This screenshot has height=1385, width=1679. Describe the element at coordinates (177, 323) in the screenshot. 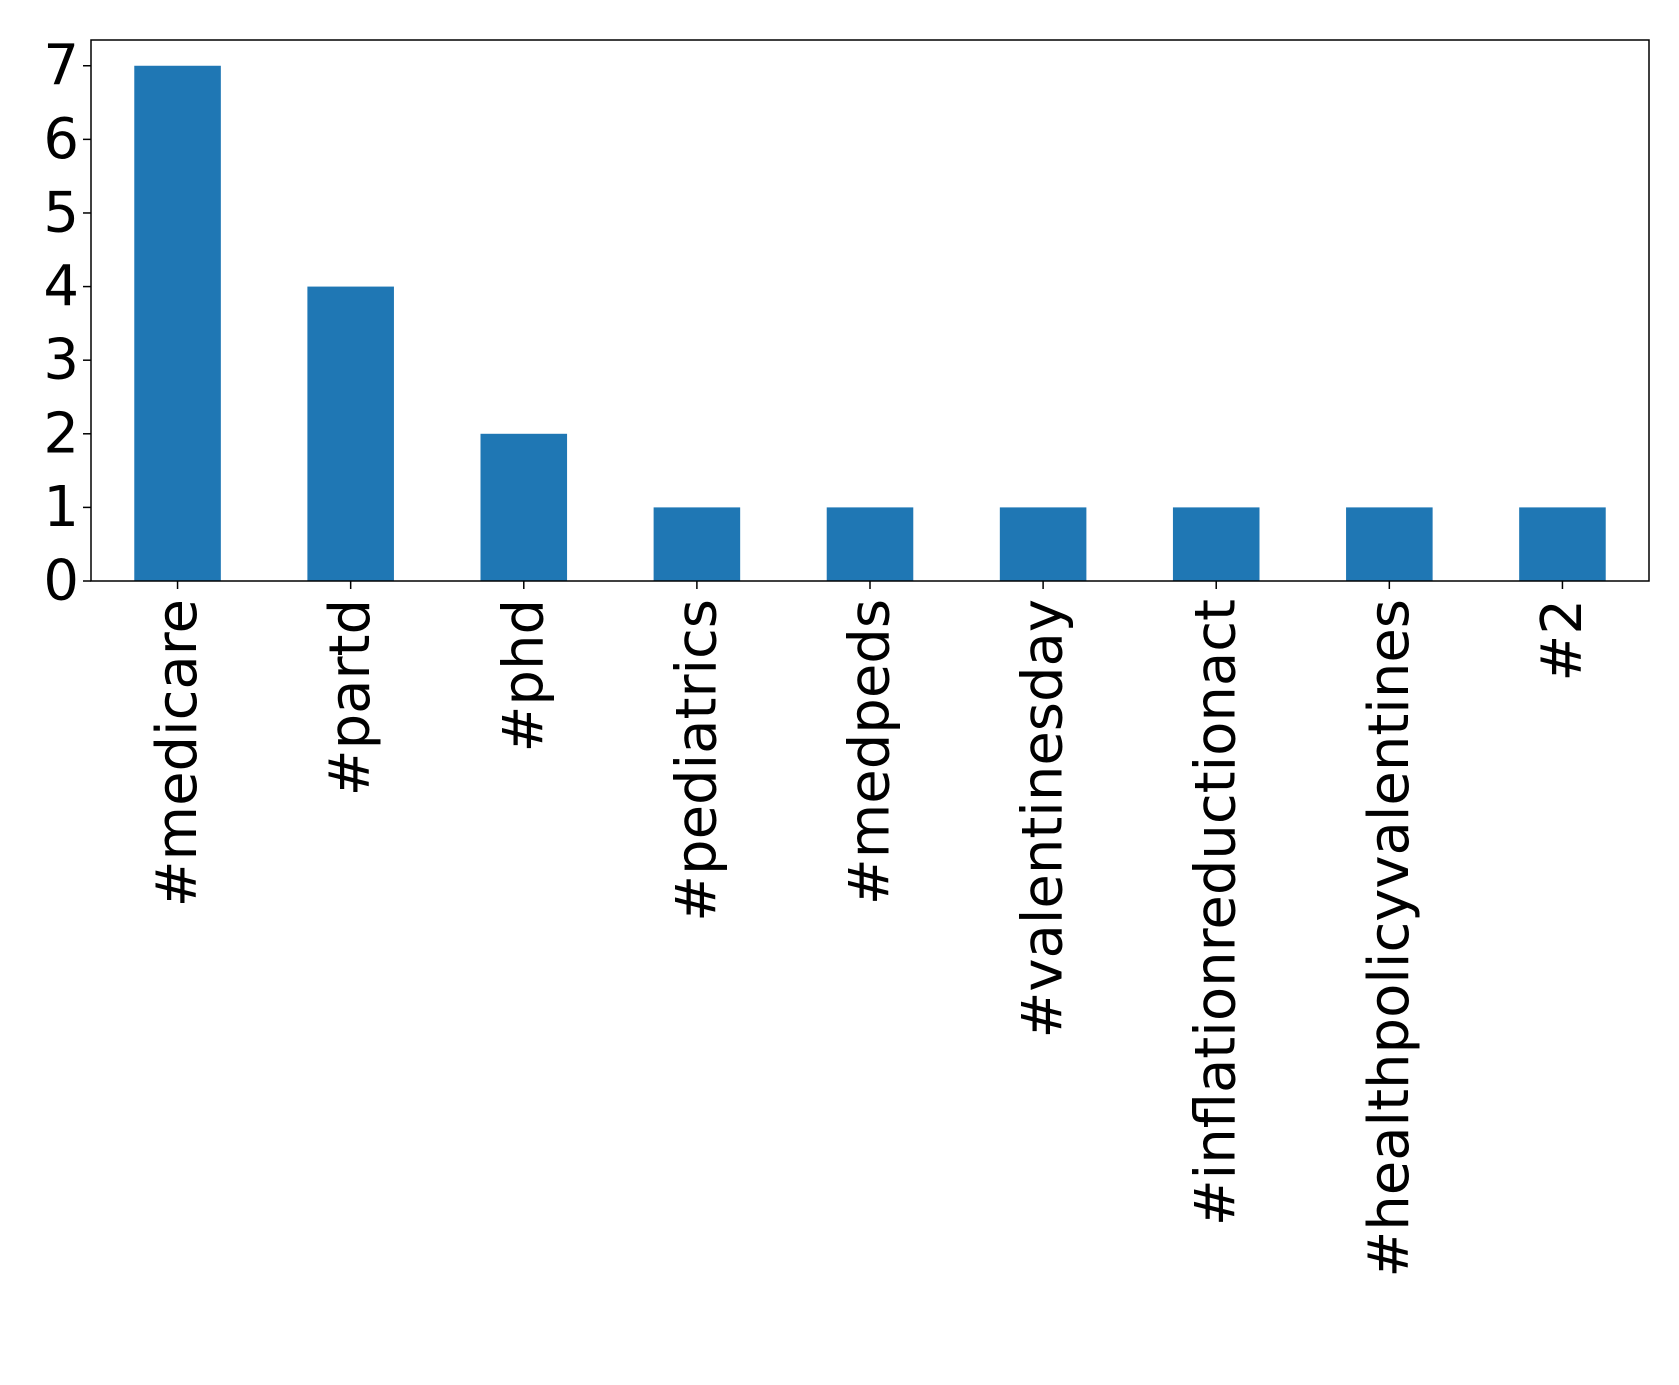

I see `bar-medicare` at that location.